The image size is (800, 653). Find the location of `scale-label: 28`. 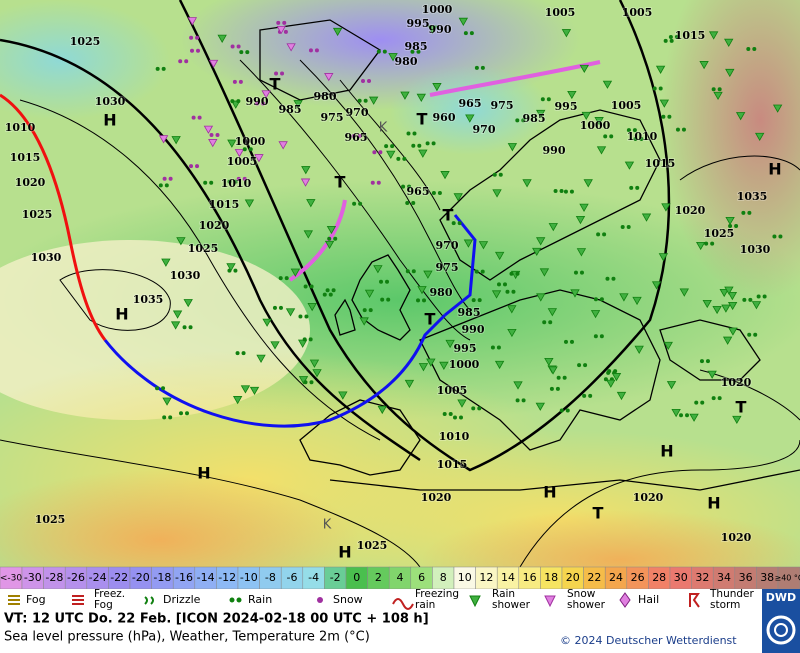

scale-label: 28 is located at coordinates (659, 577).